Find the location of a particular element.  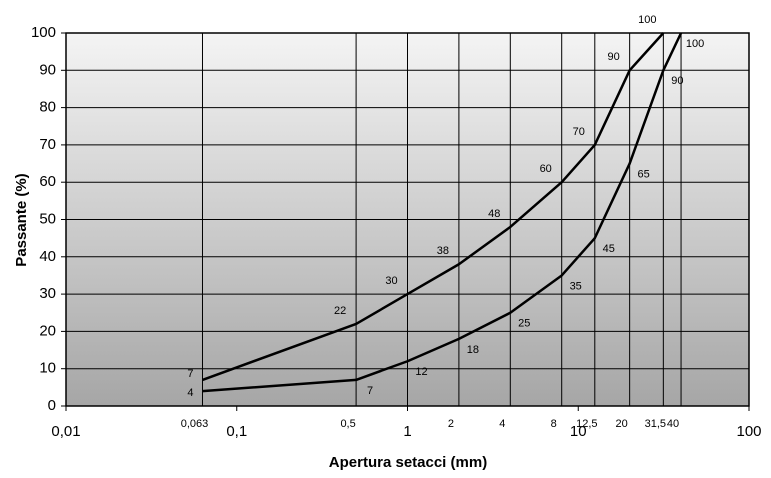

y-tick-label: 60 is located at coordinates (47, 181).